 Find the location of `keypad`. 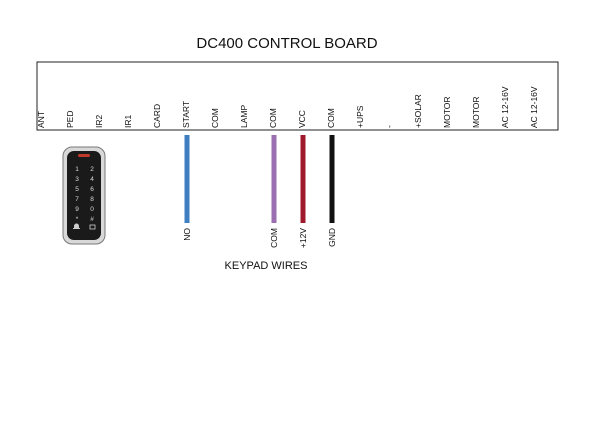

keypad is located at coordinates (84, 195).